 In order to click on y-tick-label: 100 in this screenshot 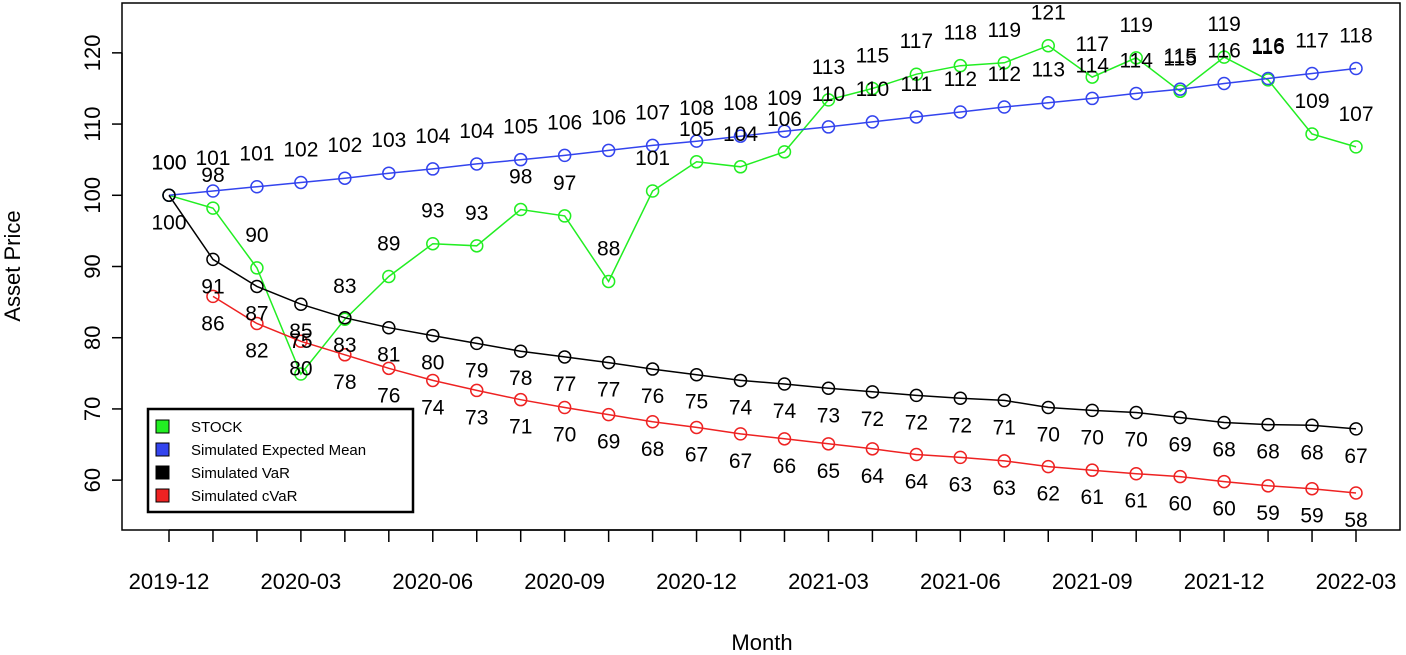, I will do `click(92, 195)`.